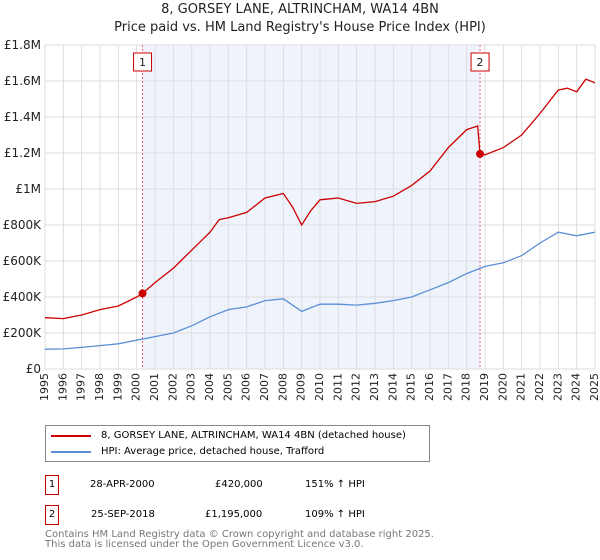 The width and height of the screenshot is (600, 560). Describe the element at coordinates (22, 81) in the screenshot. I see `y-tick-label: £1.6M` at that location.